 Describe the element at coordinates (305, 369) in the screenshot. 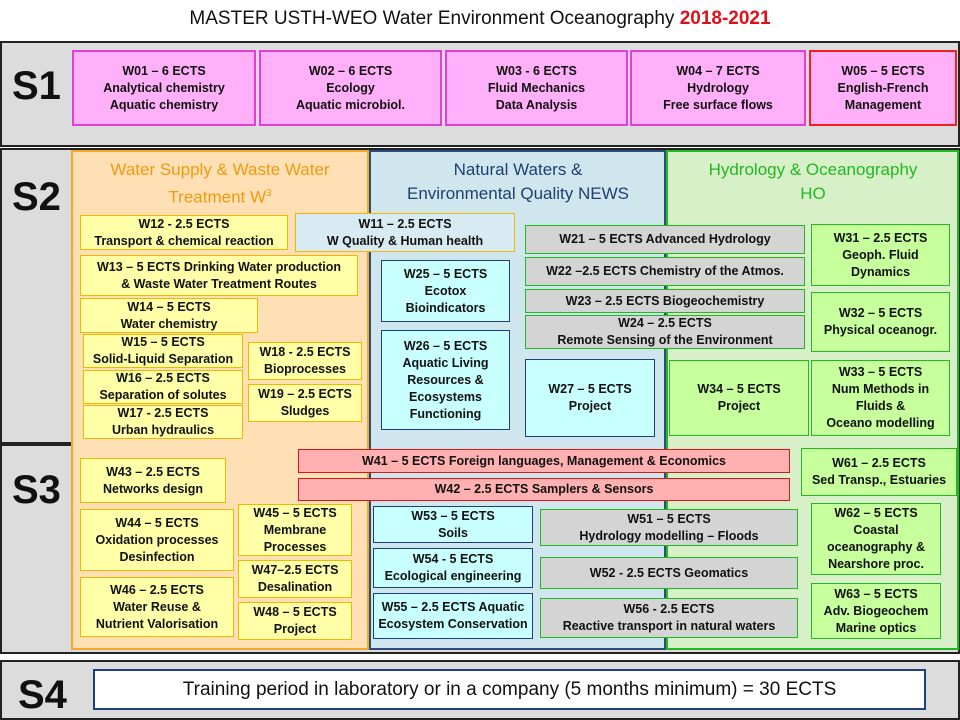

I see `module-w18-line: Bioprocesses` at that location.